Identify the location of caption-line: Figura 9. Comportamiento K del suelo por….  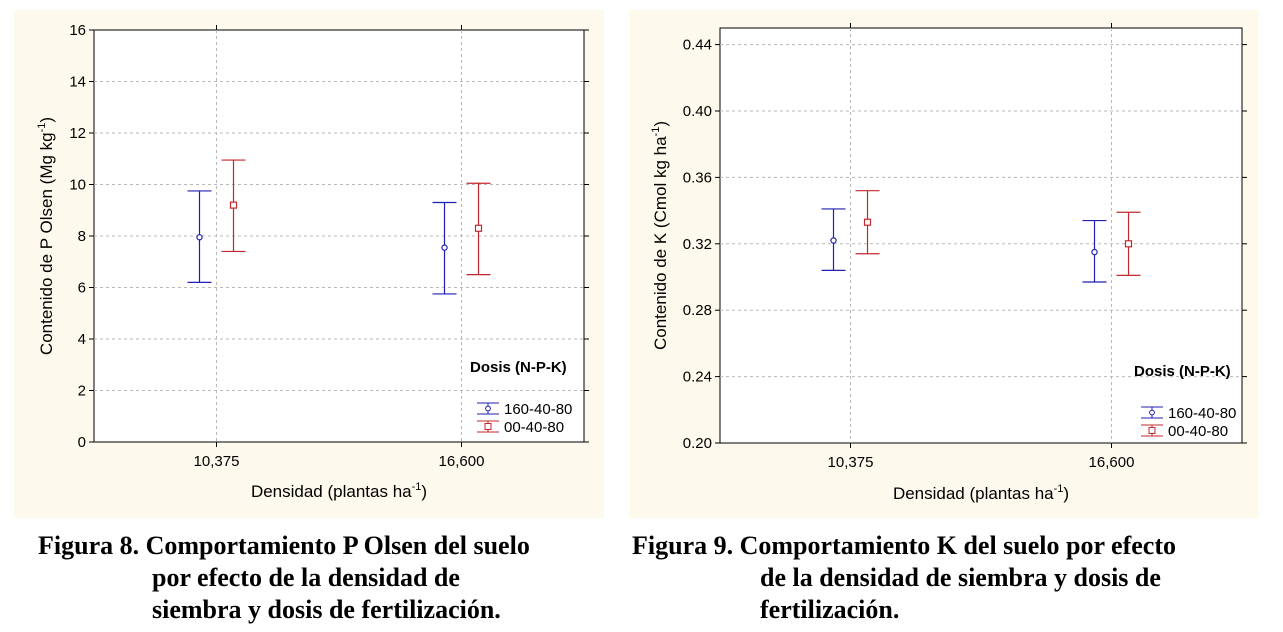
(904, 545).